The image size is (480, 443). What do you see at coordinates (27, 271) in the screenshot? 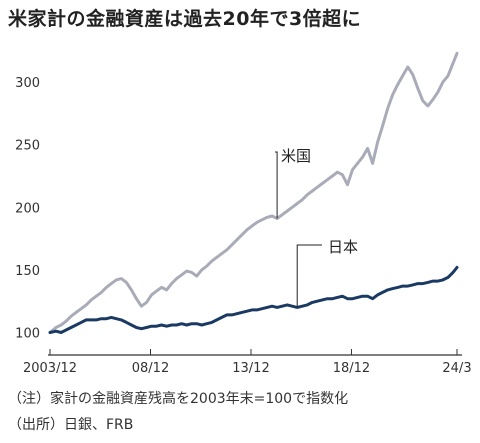
I see `y-tick-label: 150` at bounding box center [27, 271].